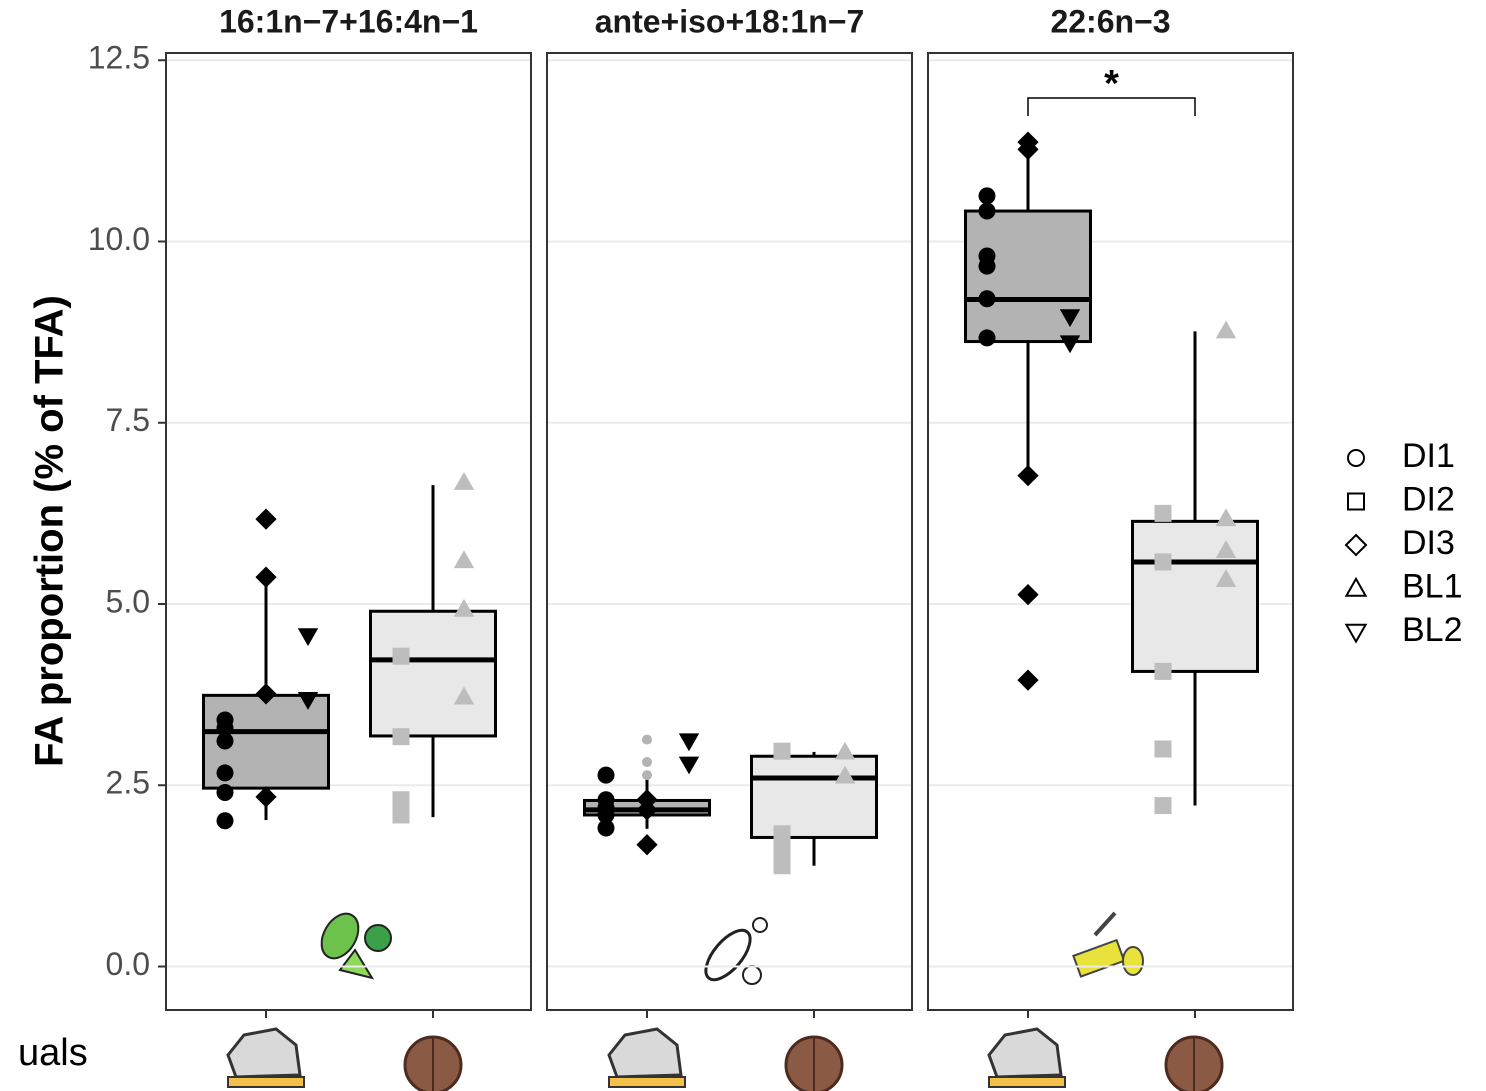  I want to click on significance-label: *, so click(1111, 84).